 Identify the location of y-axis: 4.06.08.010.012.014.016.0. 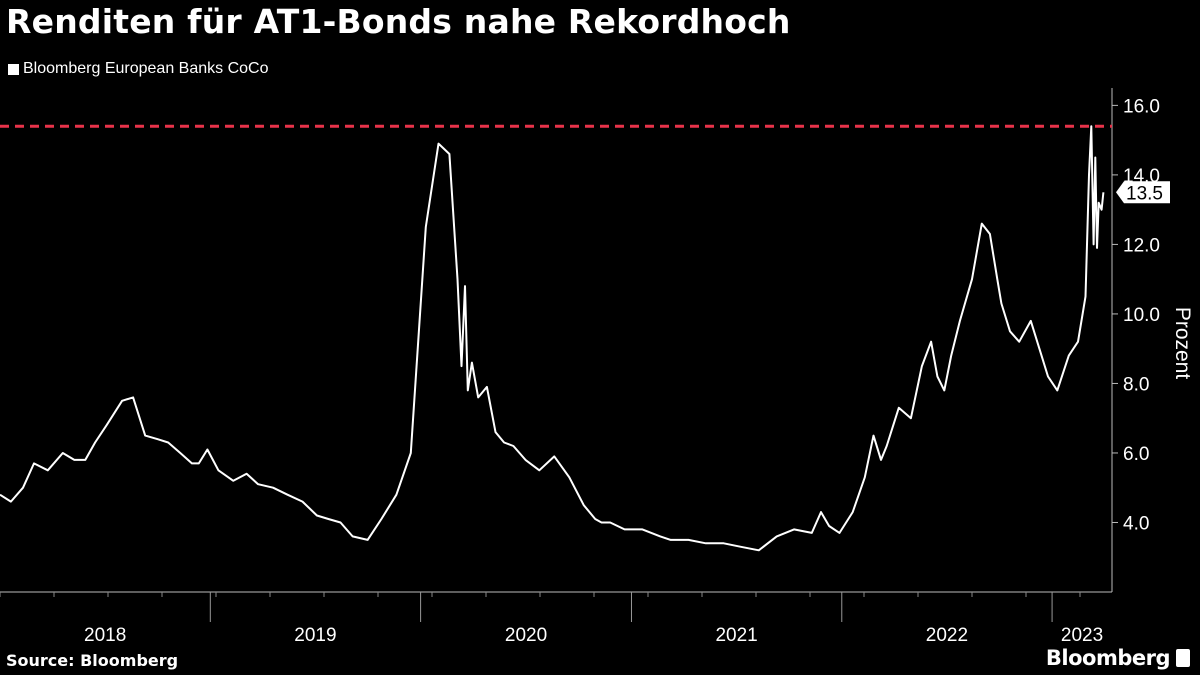
(1135, 340).